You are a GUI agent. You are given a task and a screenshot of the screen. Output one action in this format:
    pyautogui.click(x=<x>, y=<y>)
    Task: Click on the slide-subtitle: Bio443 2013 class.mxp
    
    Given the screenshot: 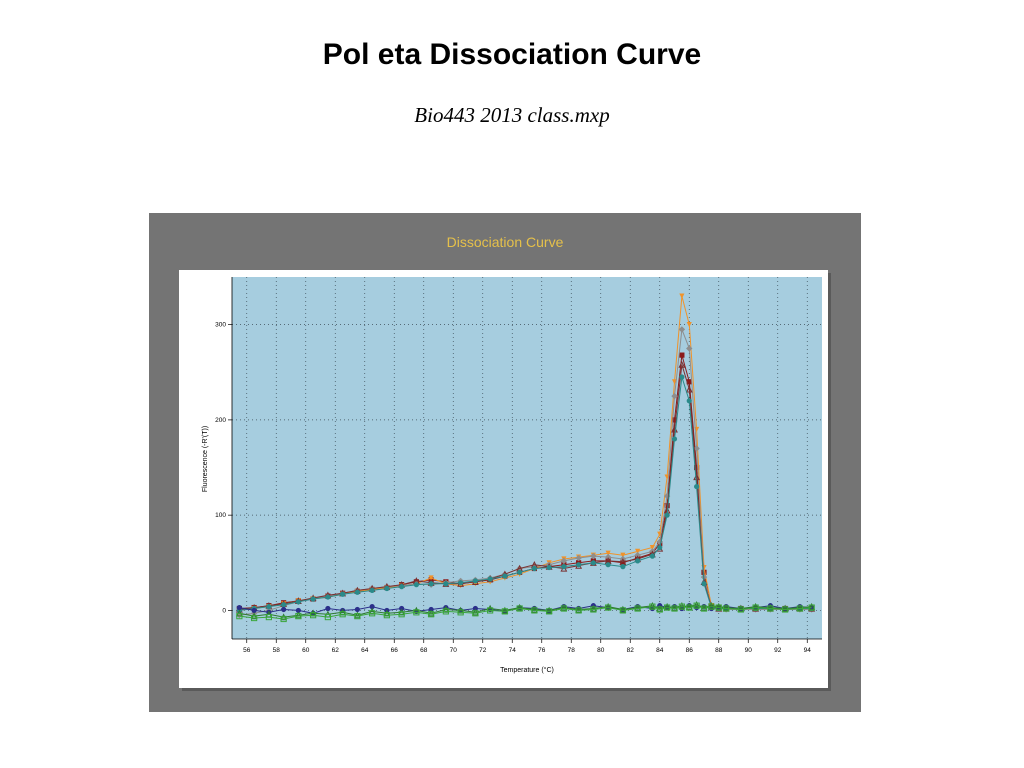 What is the action you would take?
    pyautogui.click(x=512, y=115)
    